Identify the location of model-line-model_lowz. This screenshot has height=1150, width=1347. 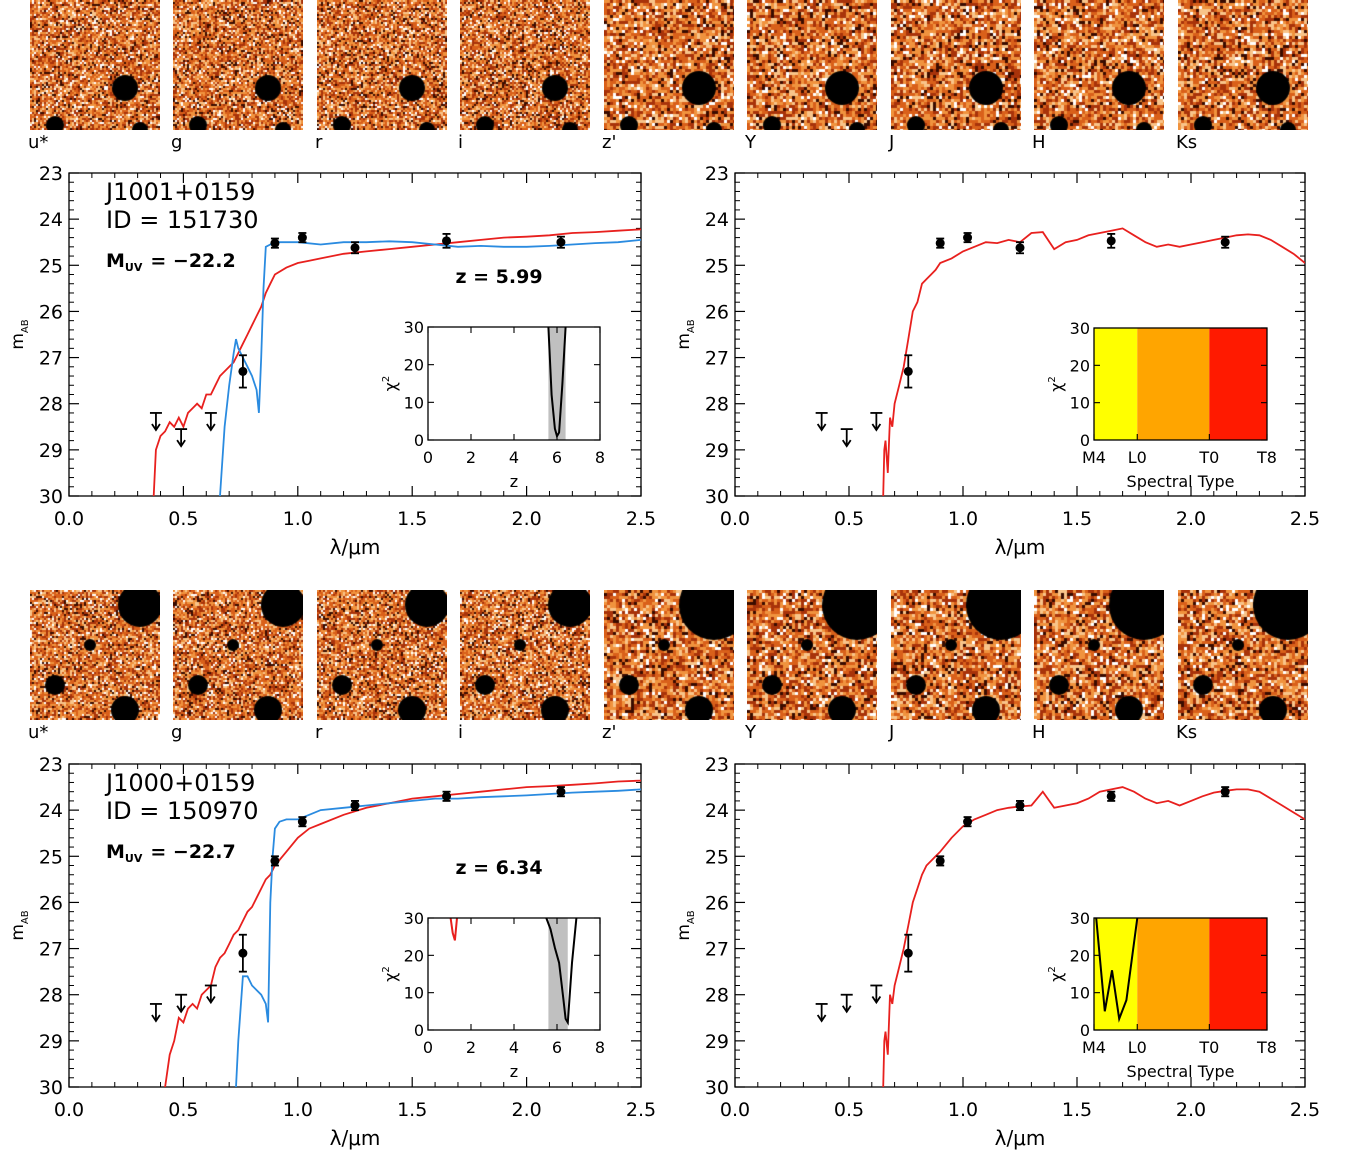
(430, 367).